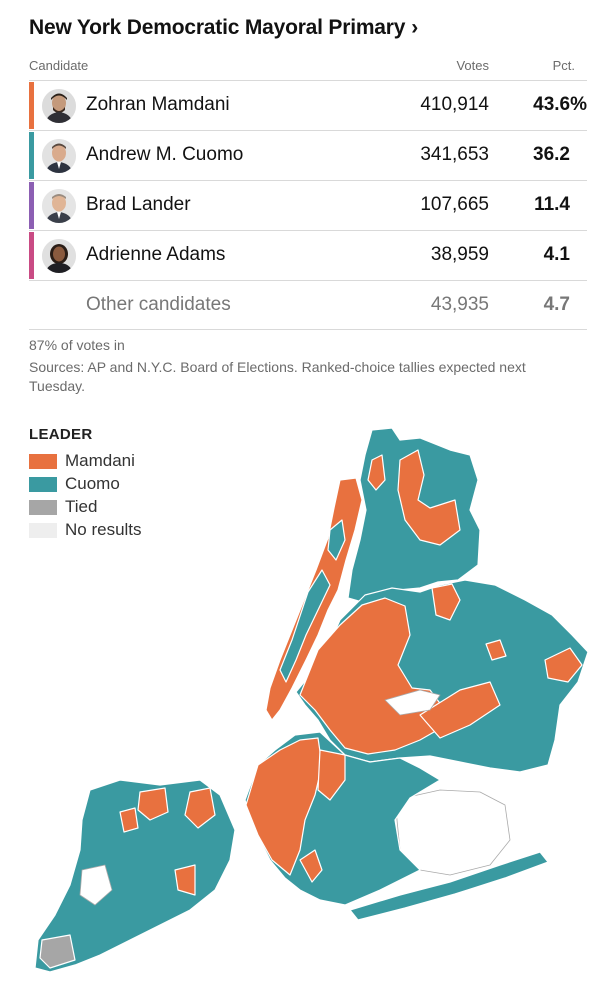 This screenshot has width=616, height=1000. What do you see at coordinates (556, 304) in the screenshot?
I see `other-candidates-pct: 4.7` at bounding box center [556, 304].